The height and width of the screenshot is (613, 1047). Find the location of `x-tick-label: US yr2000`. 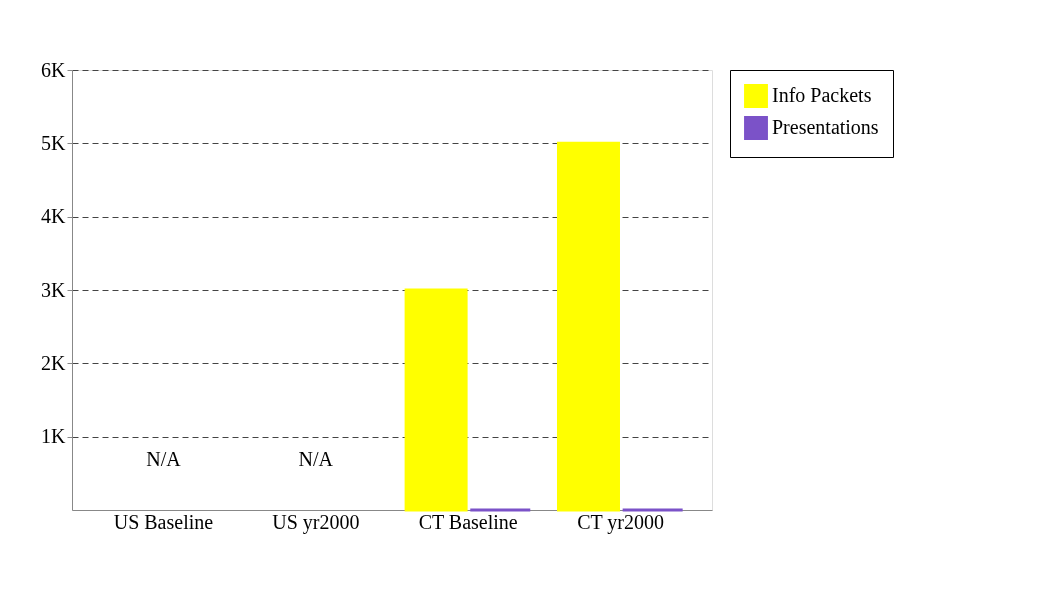

x-tick-label: US yr2000 is located at coordinates (316, 522).